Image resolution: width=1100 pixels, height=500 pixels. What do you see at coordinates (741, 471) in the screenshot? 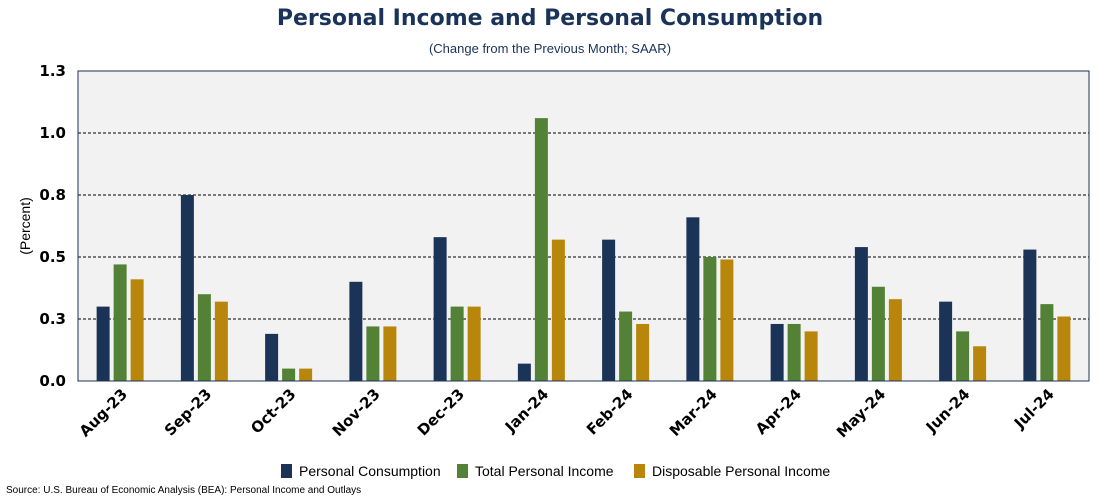
I see `legend-label: Disposable Personal Income` at bounding box center [741, 471].